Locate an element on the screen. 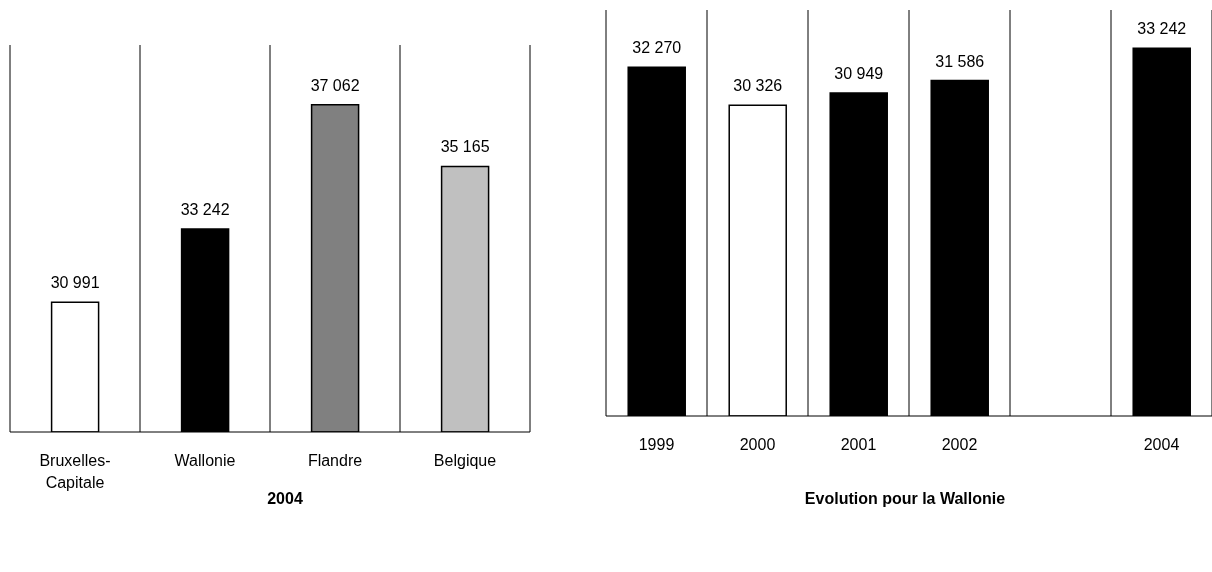  data-label: 30 949 is located at coordinates (859, 73).